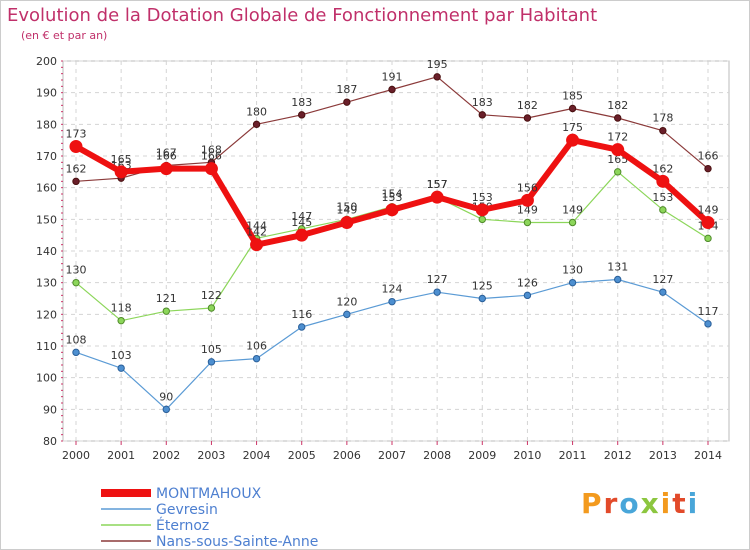 The image size is (750, 550). Describe the element at coordinates (527, 105) in the screenshot. I see `data-label-nans-sous-sainte-anne: 182` at that location.